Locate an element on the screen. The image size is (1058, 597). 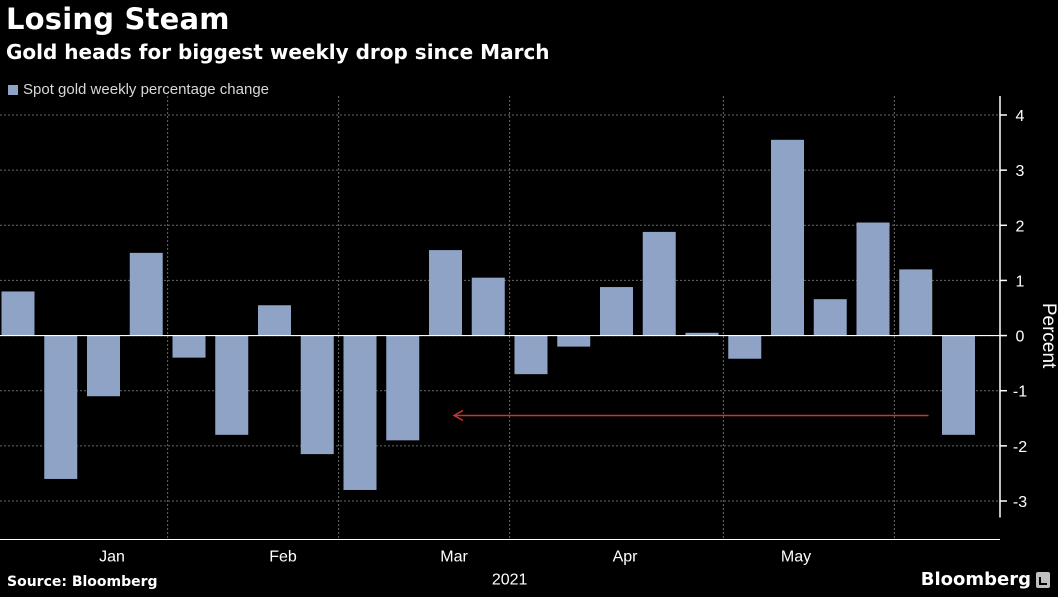
x-tick-label: May is located at coordinates (796, 557).